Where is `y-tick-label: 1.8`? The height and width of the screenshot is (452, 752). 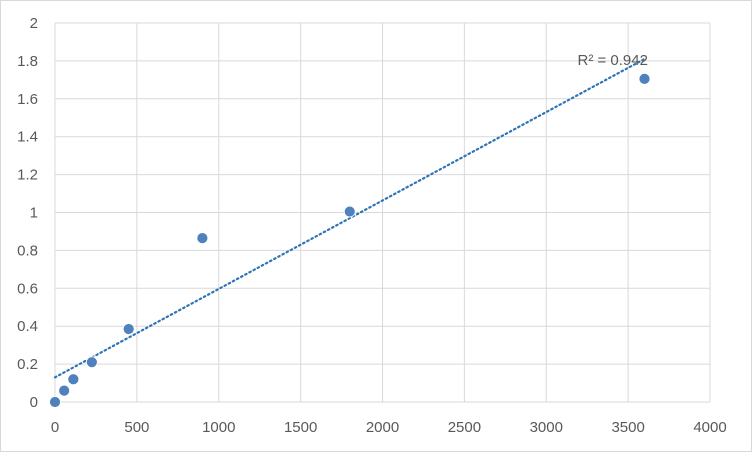
y-tick-label: 1.8 is located at coordinates (27, 61).